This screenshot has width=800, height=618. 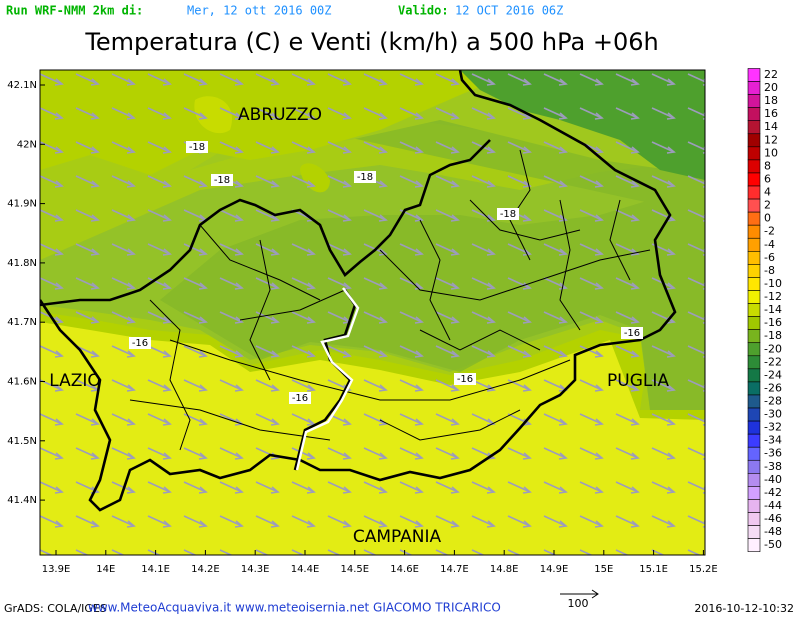 I want to click on colorbar-label: -28, so click(x=773, y=401).